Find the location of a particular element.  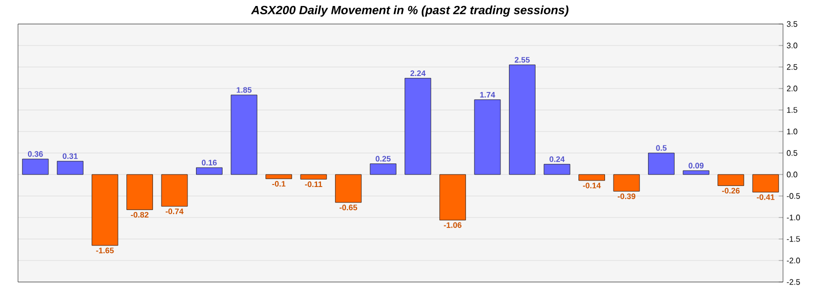

chart-title: ASX200 Daily Movement in % (past 22 trading sessions) is located at coordinates (409, 11).